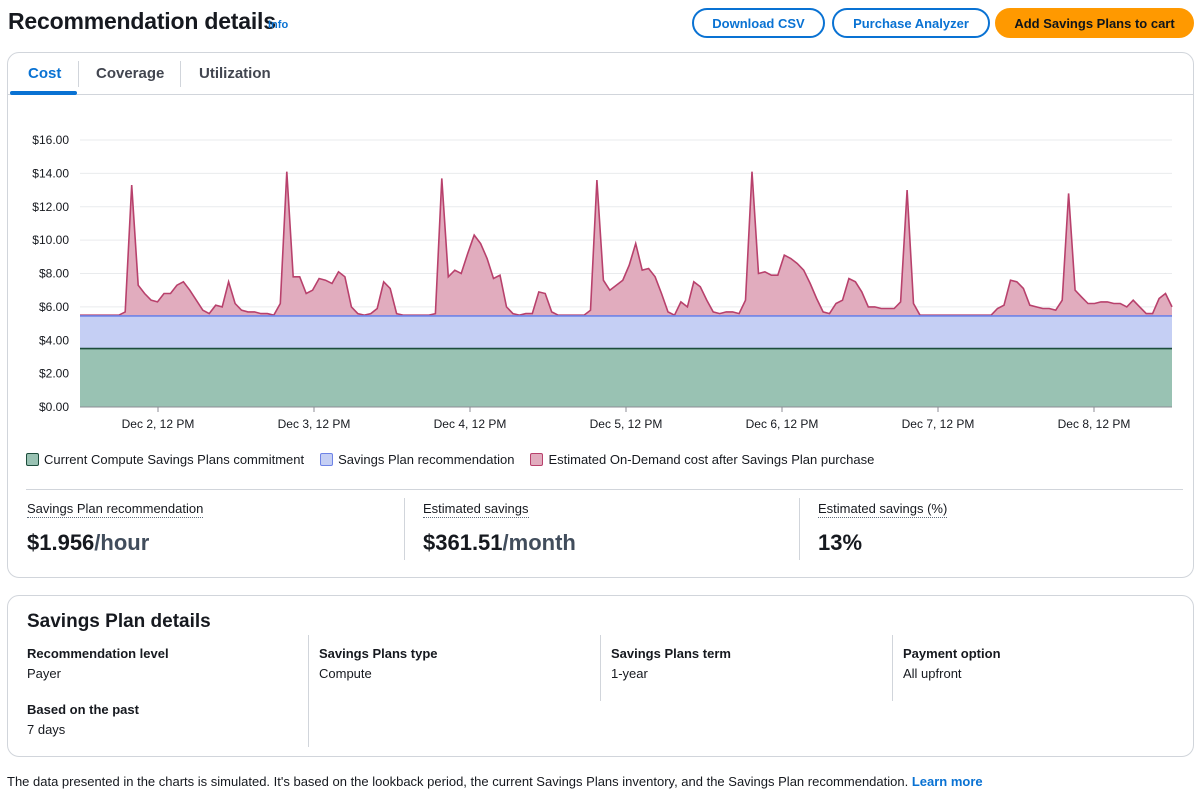 Image resolution: width=1200 pixels, height=797 pixels. What do you see at coordinates (883, 509) in the screenshot?
I see `metric-label: Estimated savings (%)` at bounding box center [883, 509].